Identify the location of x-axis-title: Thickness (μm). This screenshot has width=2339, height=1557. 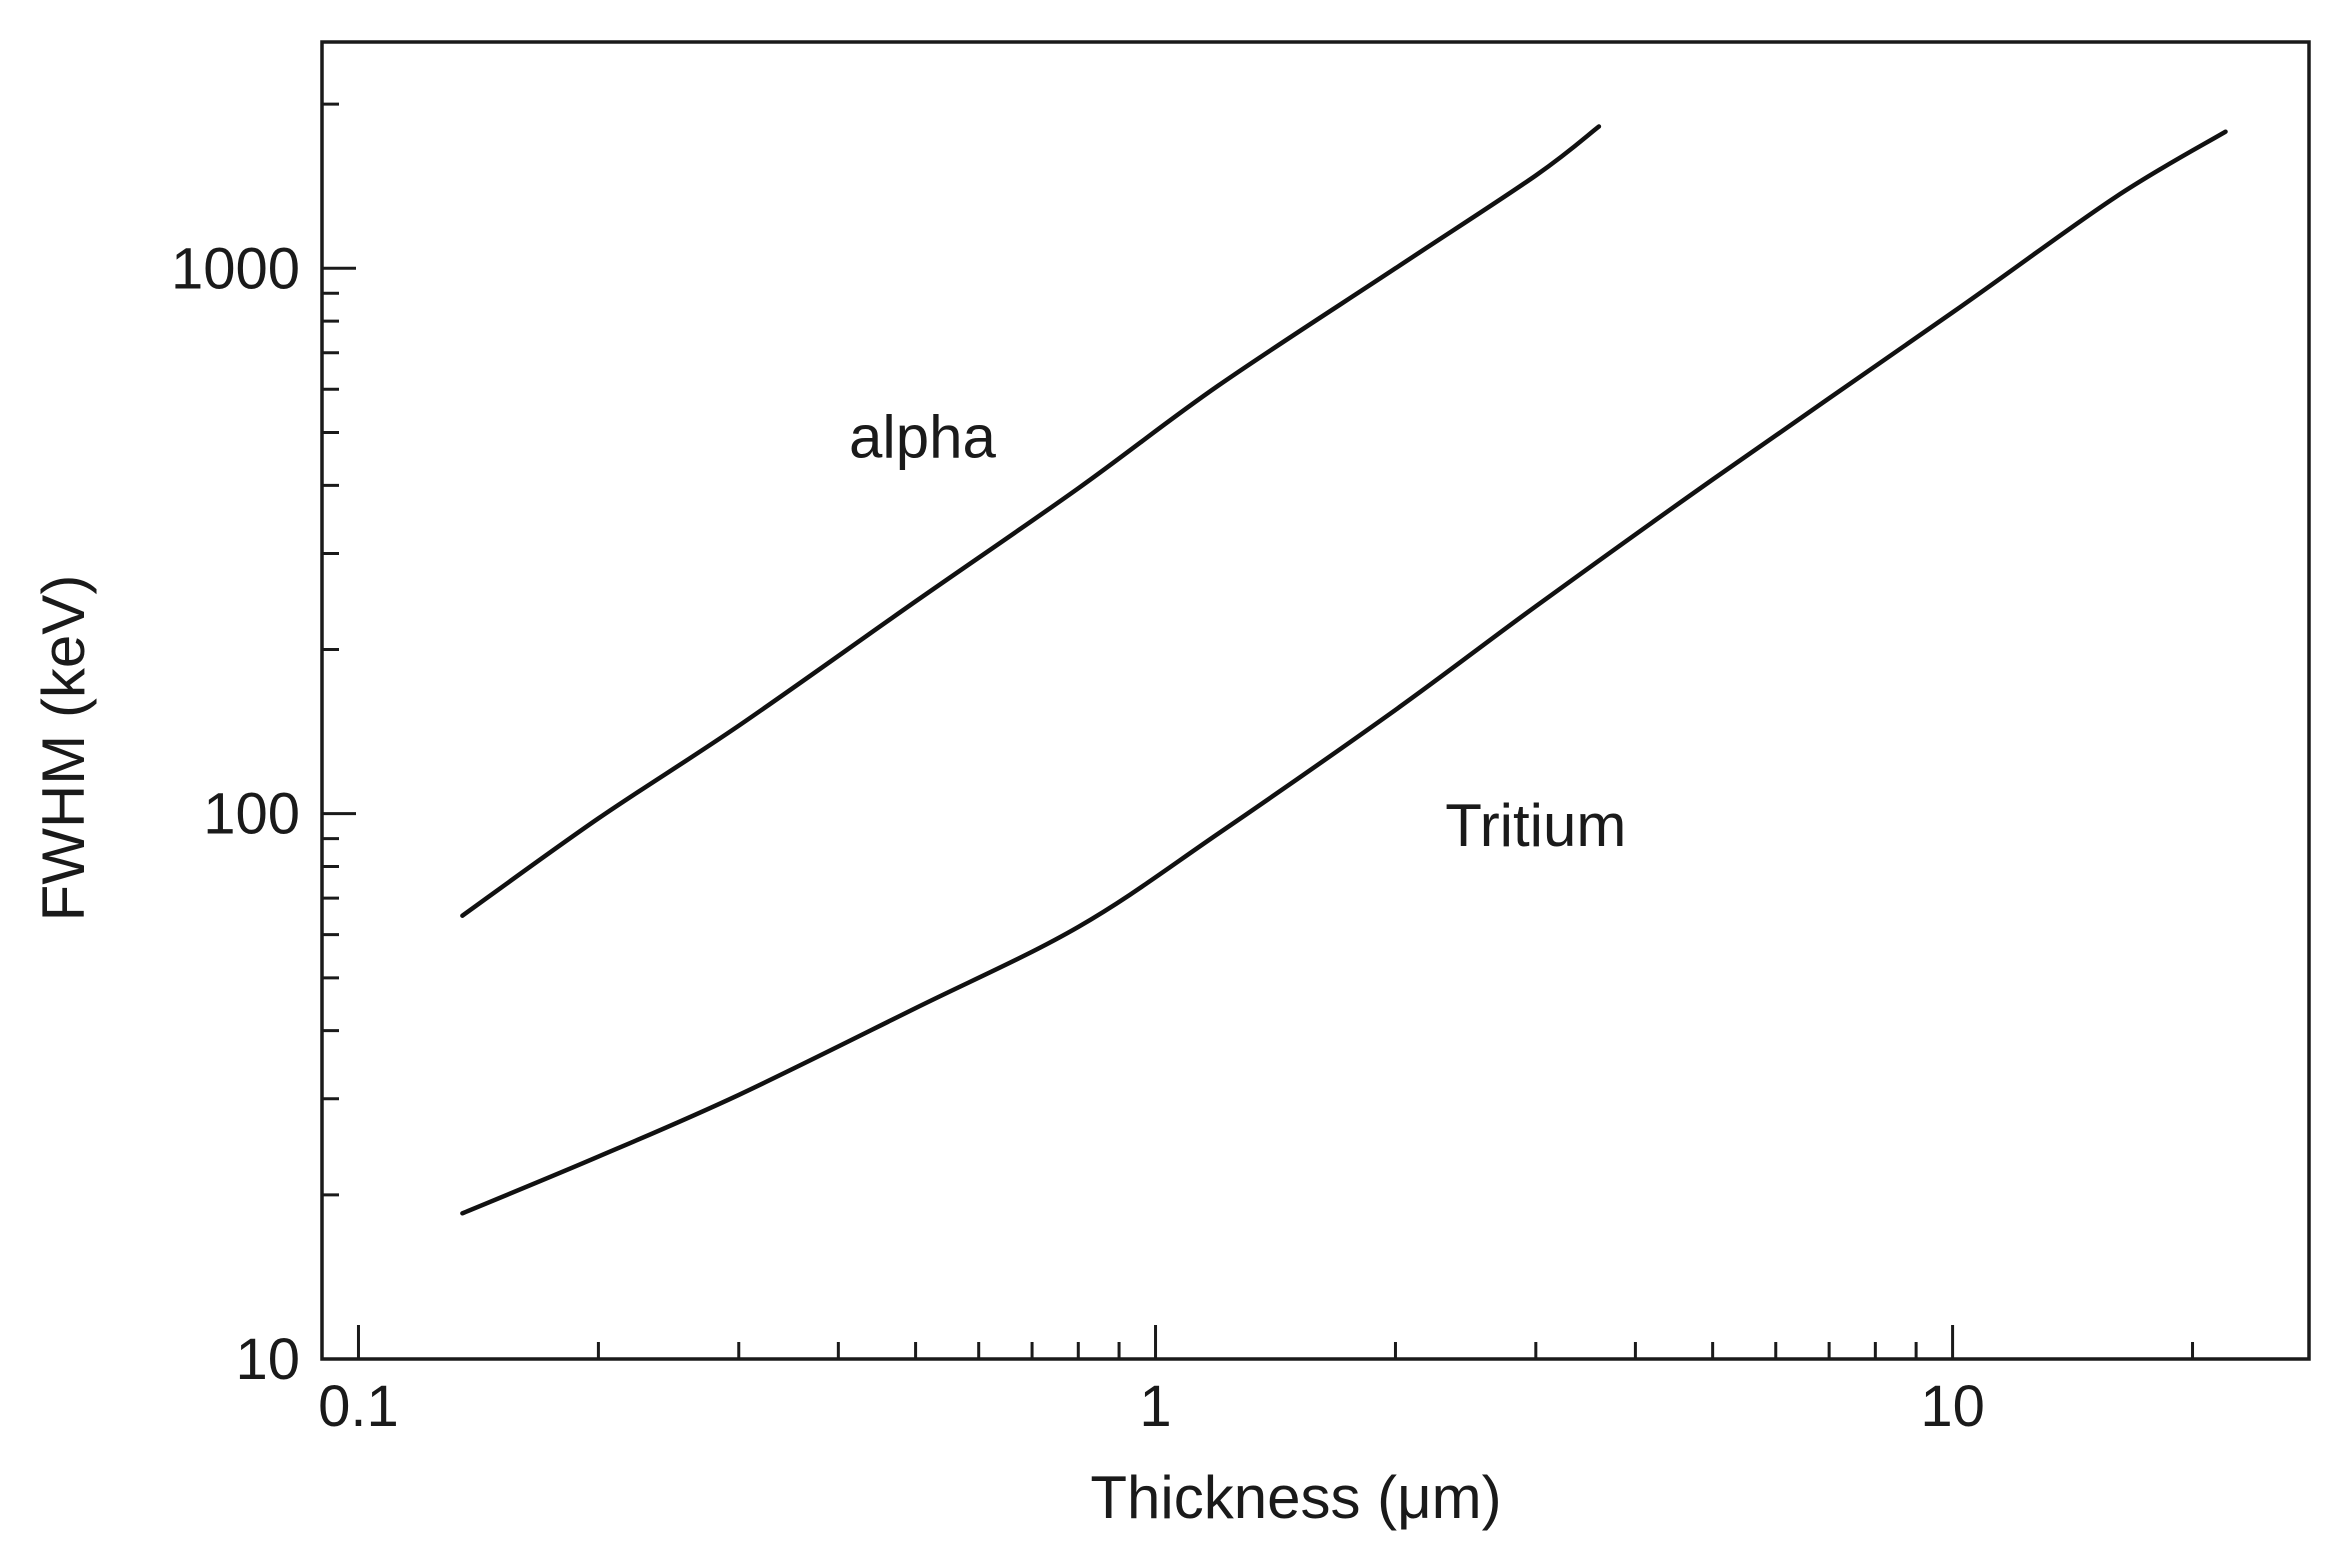
(1295, 1497).